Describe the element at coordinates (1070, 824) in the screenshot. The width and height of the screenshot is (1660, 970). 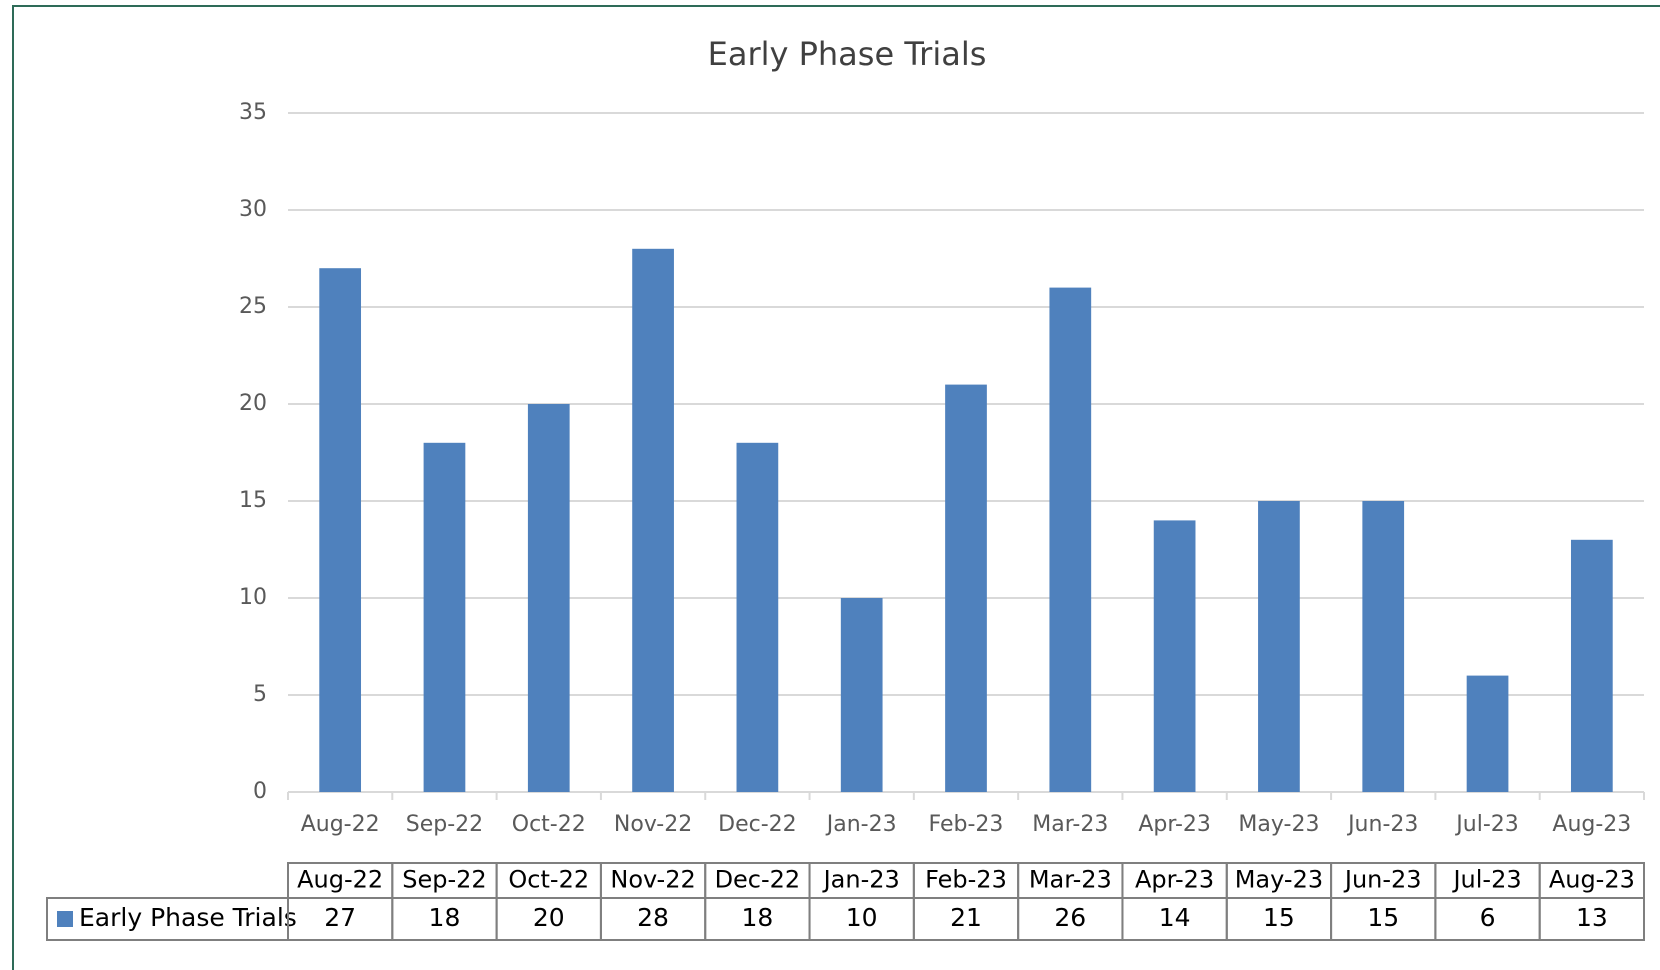
I see `x-tick-label: Mar-23` at that location.